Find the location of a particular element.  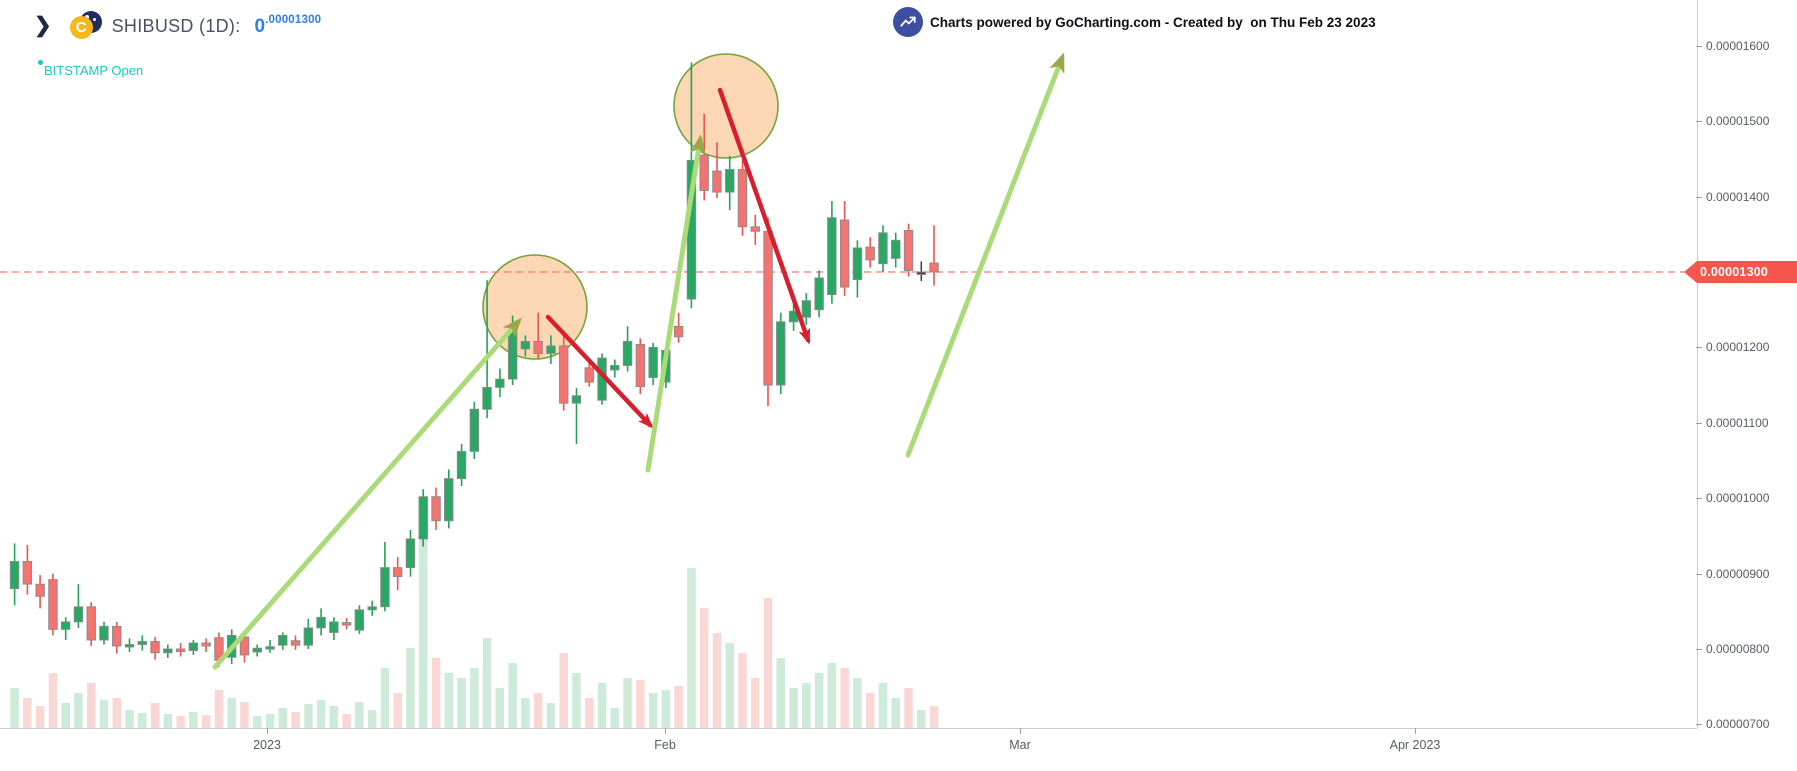

price-axis-label: 0.00001000 is located at coordinates (1738, 498).